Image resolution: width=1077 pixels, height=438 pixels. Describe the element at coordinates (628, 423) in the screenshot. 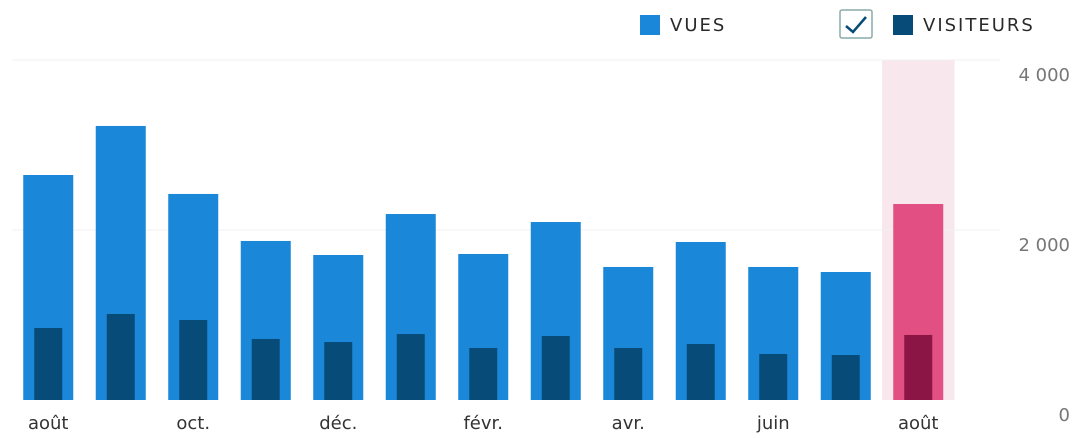

I see `x-tick-label: avr.` at that location.